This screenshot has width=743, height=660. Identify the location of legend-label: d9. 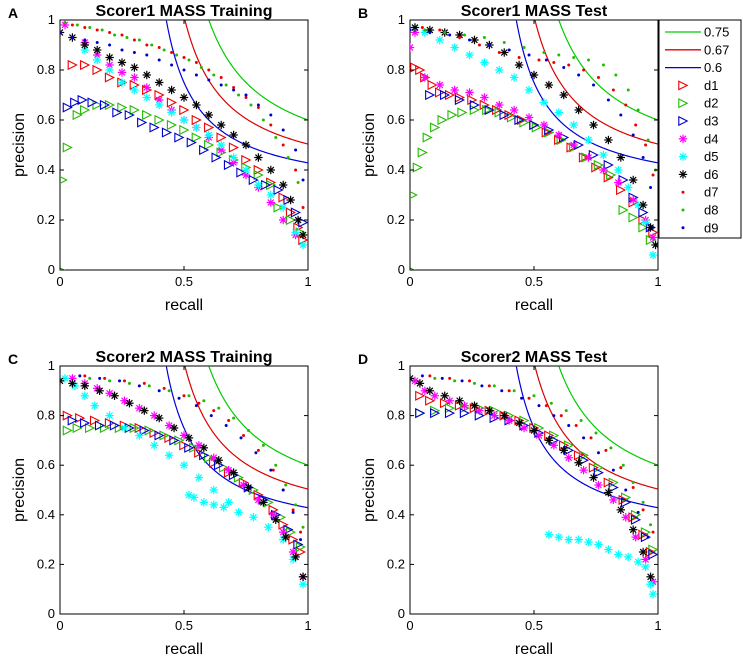
(711, 227).